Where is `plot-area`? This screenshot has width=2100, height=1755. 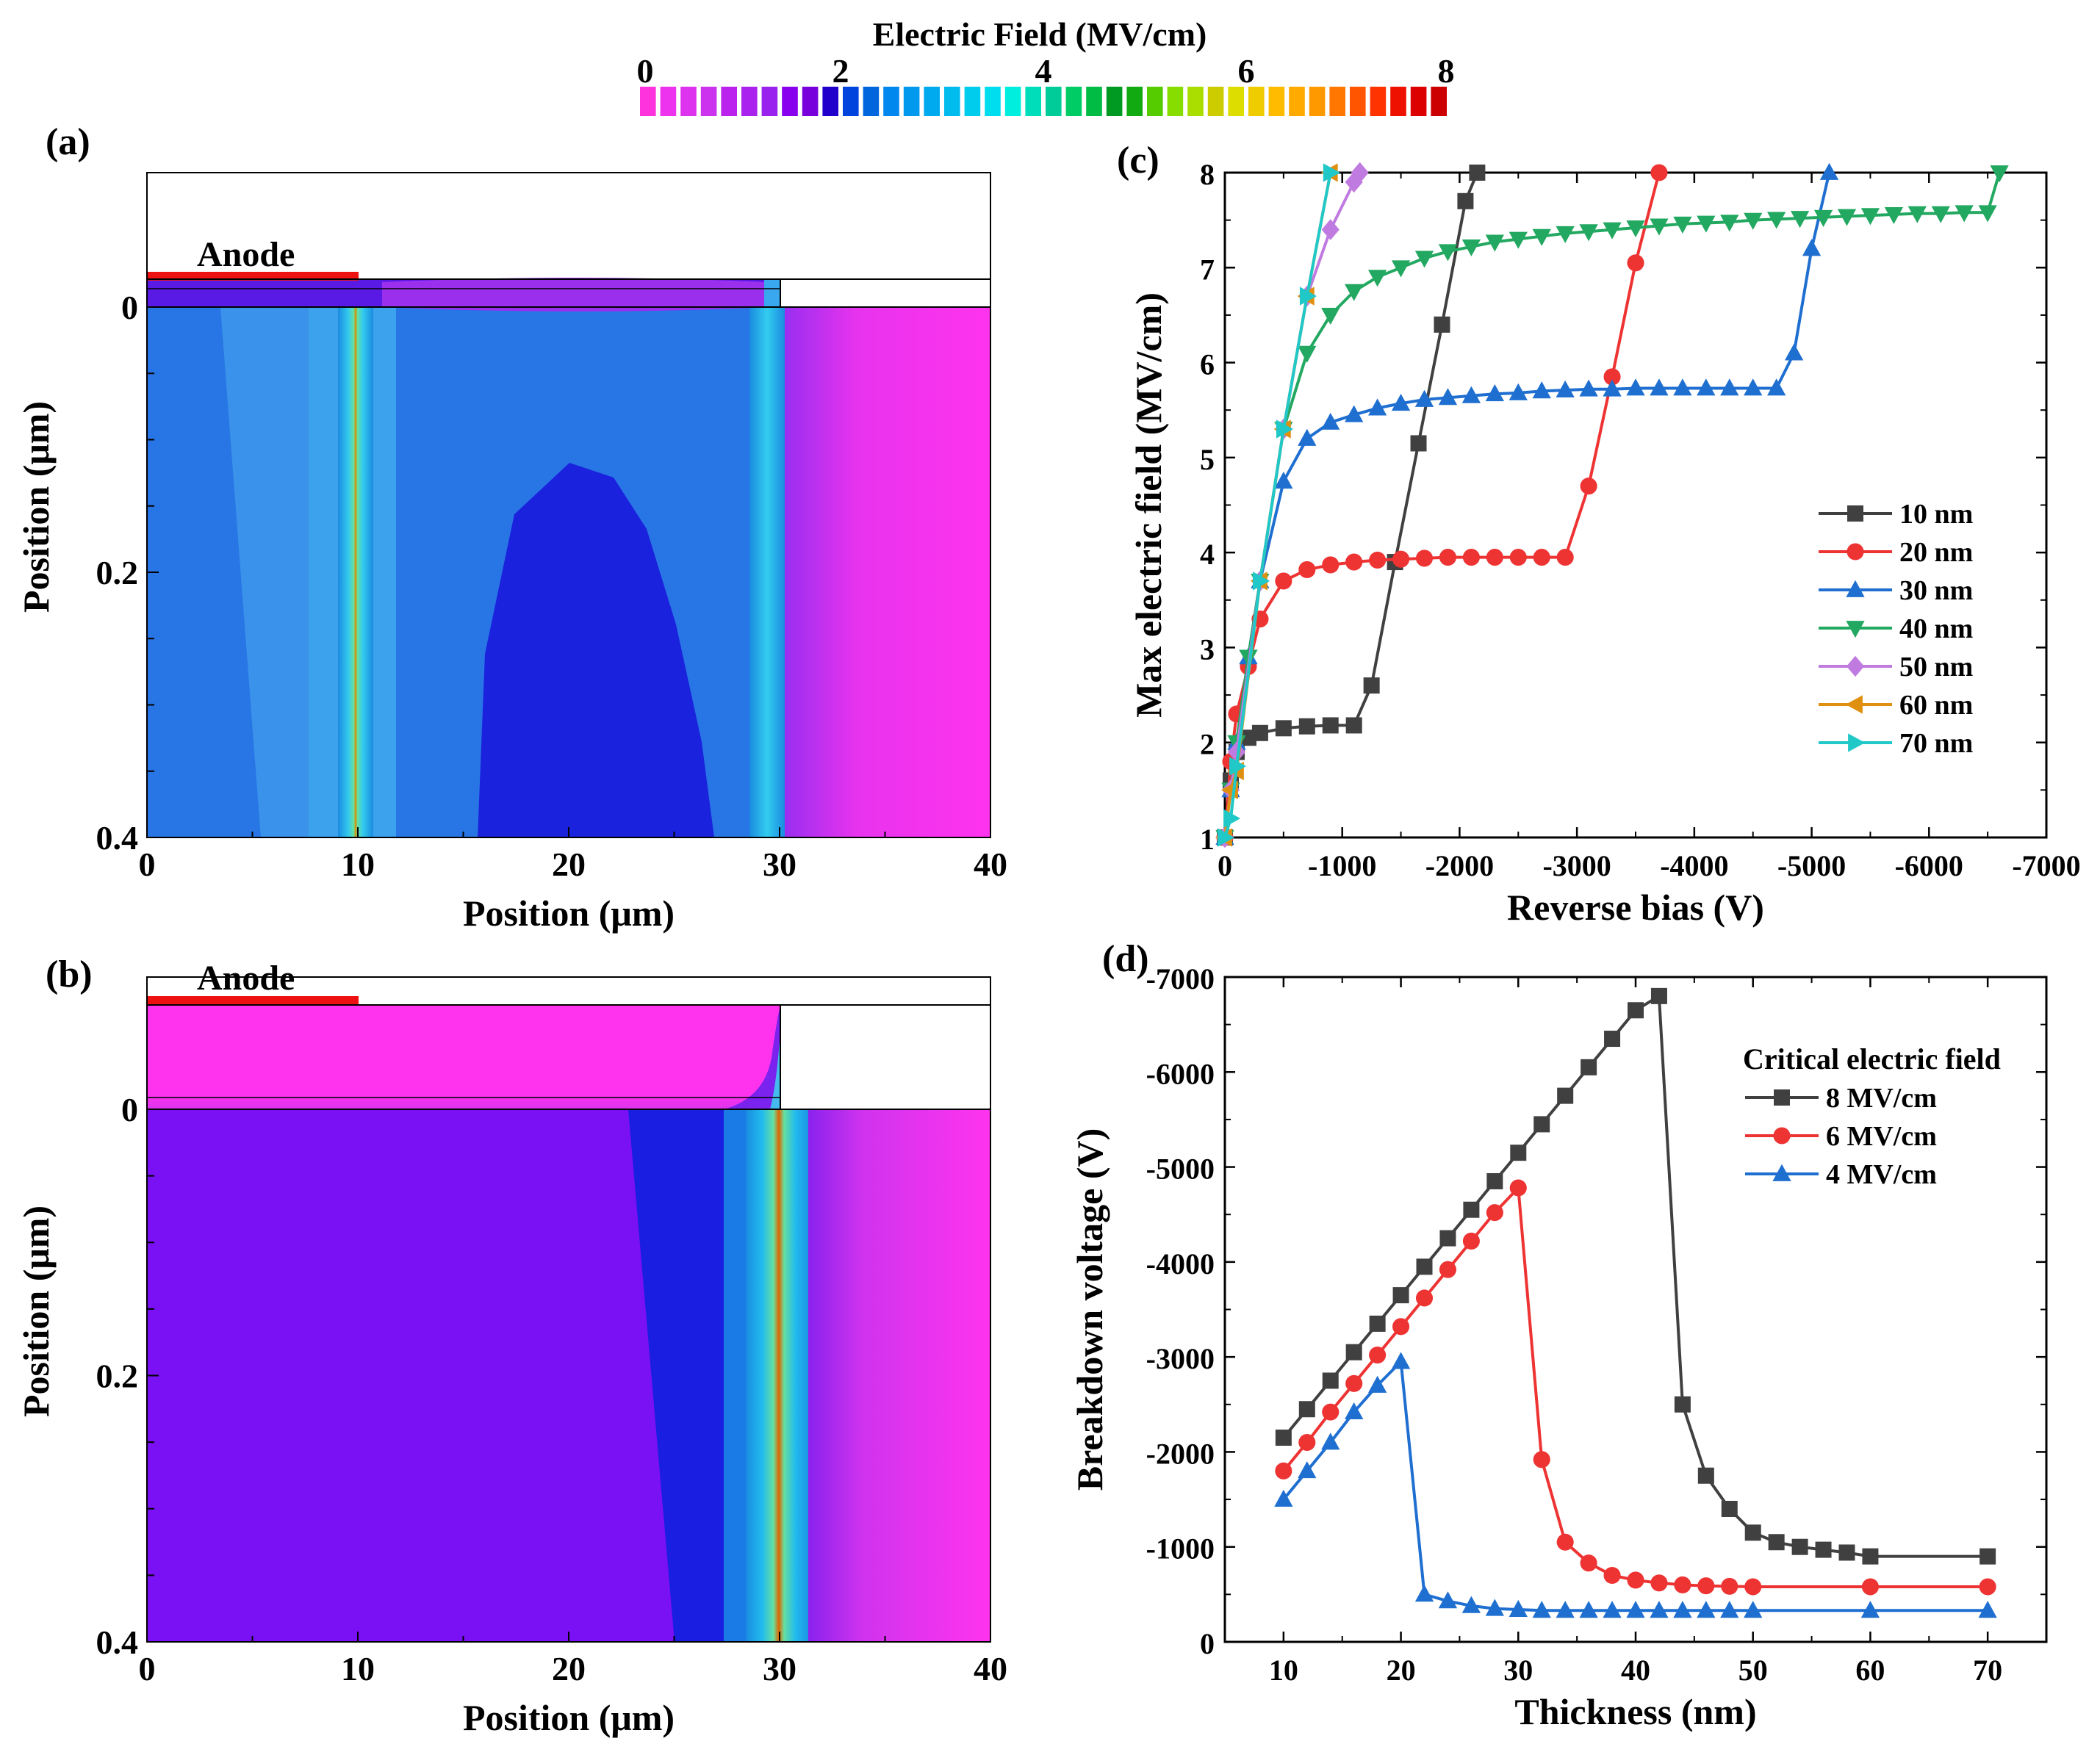 plot-area is located at coordinates (1612, 505).